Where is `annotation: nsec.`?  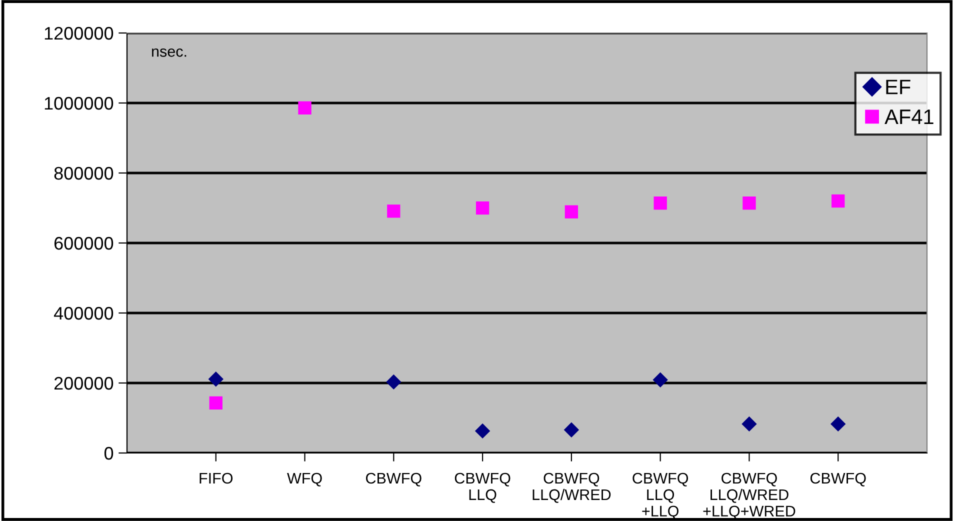
annotation: nsec. is located at coordinates (169, 52).